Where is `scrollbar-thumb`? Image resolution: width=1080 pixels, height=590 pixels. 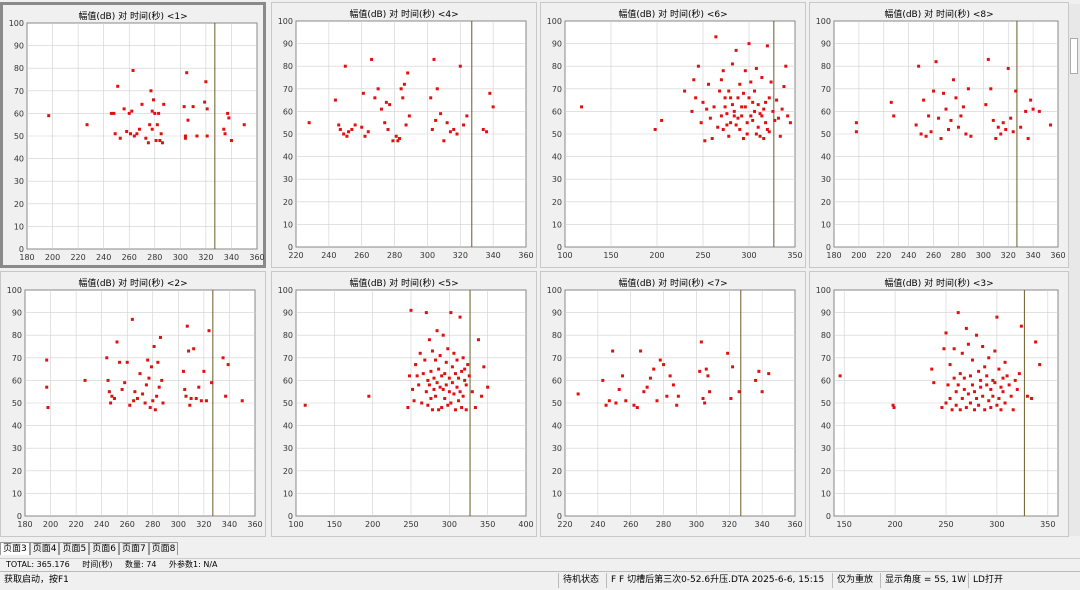
scrollbar-thumb is located at coordinates (1074, 56).